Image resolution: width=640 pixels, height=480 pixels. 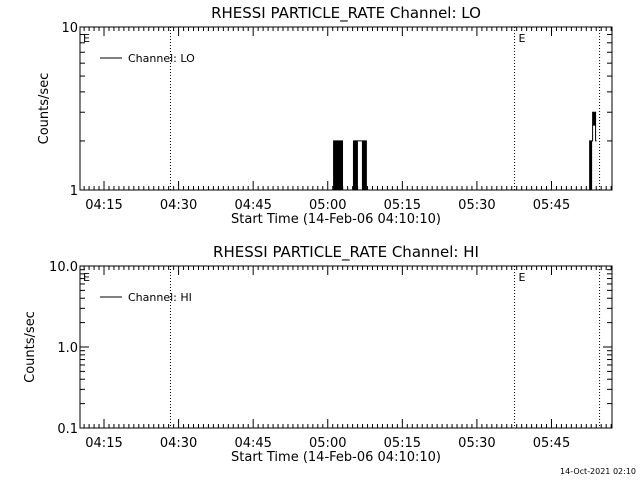 What do you see at coordinates (346, 13) in the screenshot?
I see `chart-title: RHESSI PARTICLE_RATE Channel: LO` at bounding box center [346, 13].